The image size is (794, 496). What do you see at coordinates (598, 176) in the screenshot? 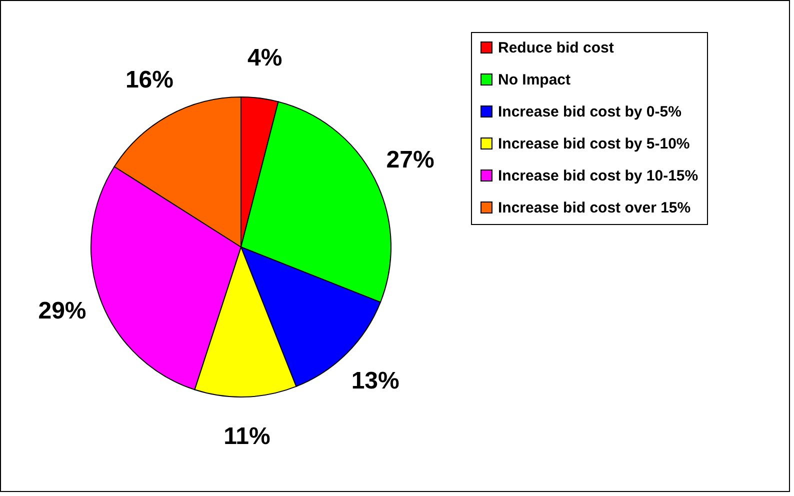
I see `legend-label: Increase bid cost by 10-15%` at bounding box center [598, 176].